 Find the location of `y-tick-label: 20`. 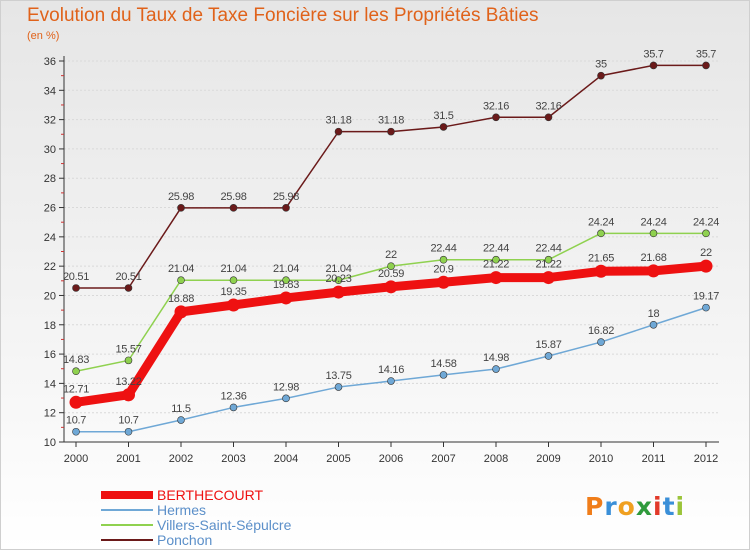

y-tick-label: 20 is located at coordinates (50, 296).